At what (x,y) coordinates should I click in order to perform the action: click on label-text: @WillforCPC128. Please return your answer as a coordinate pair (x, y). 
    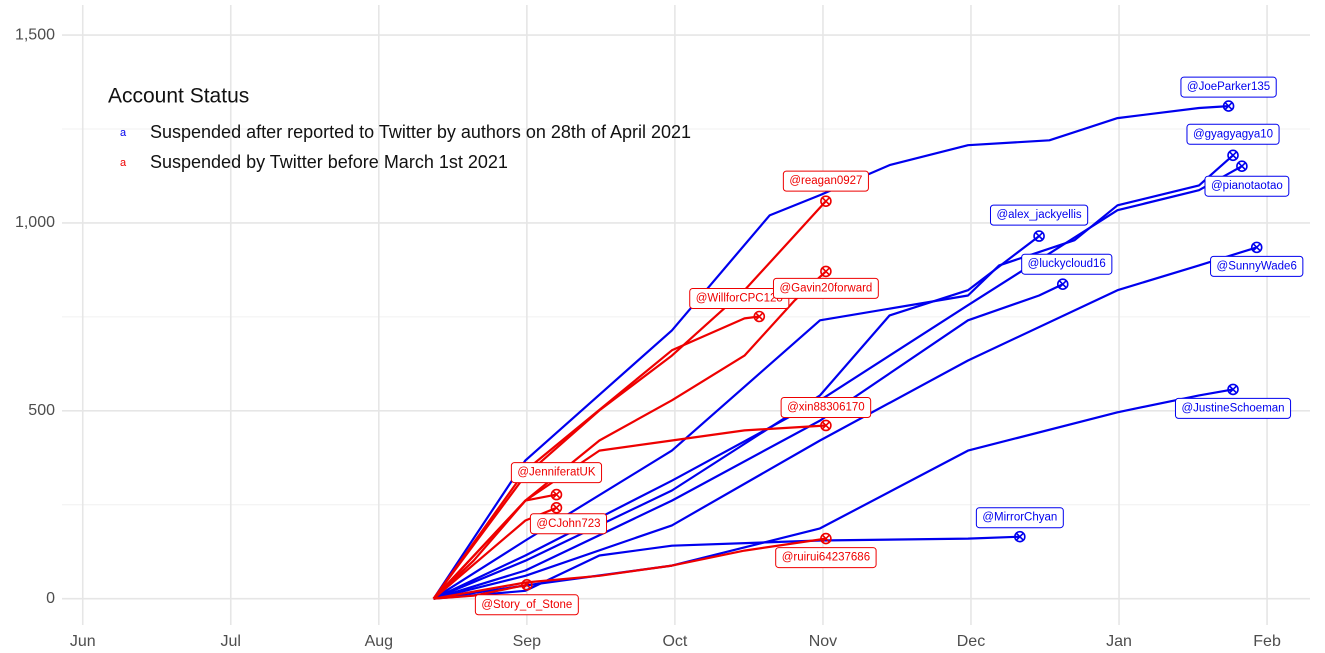
    Looking at the image, I should click on (739, 299).